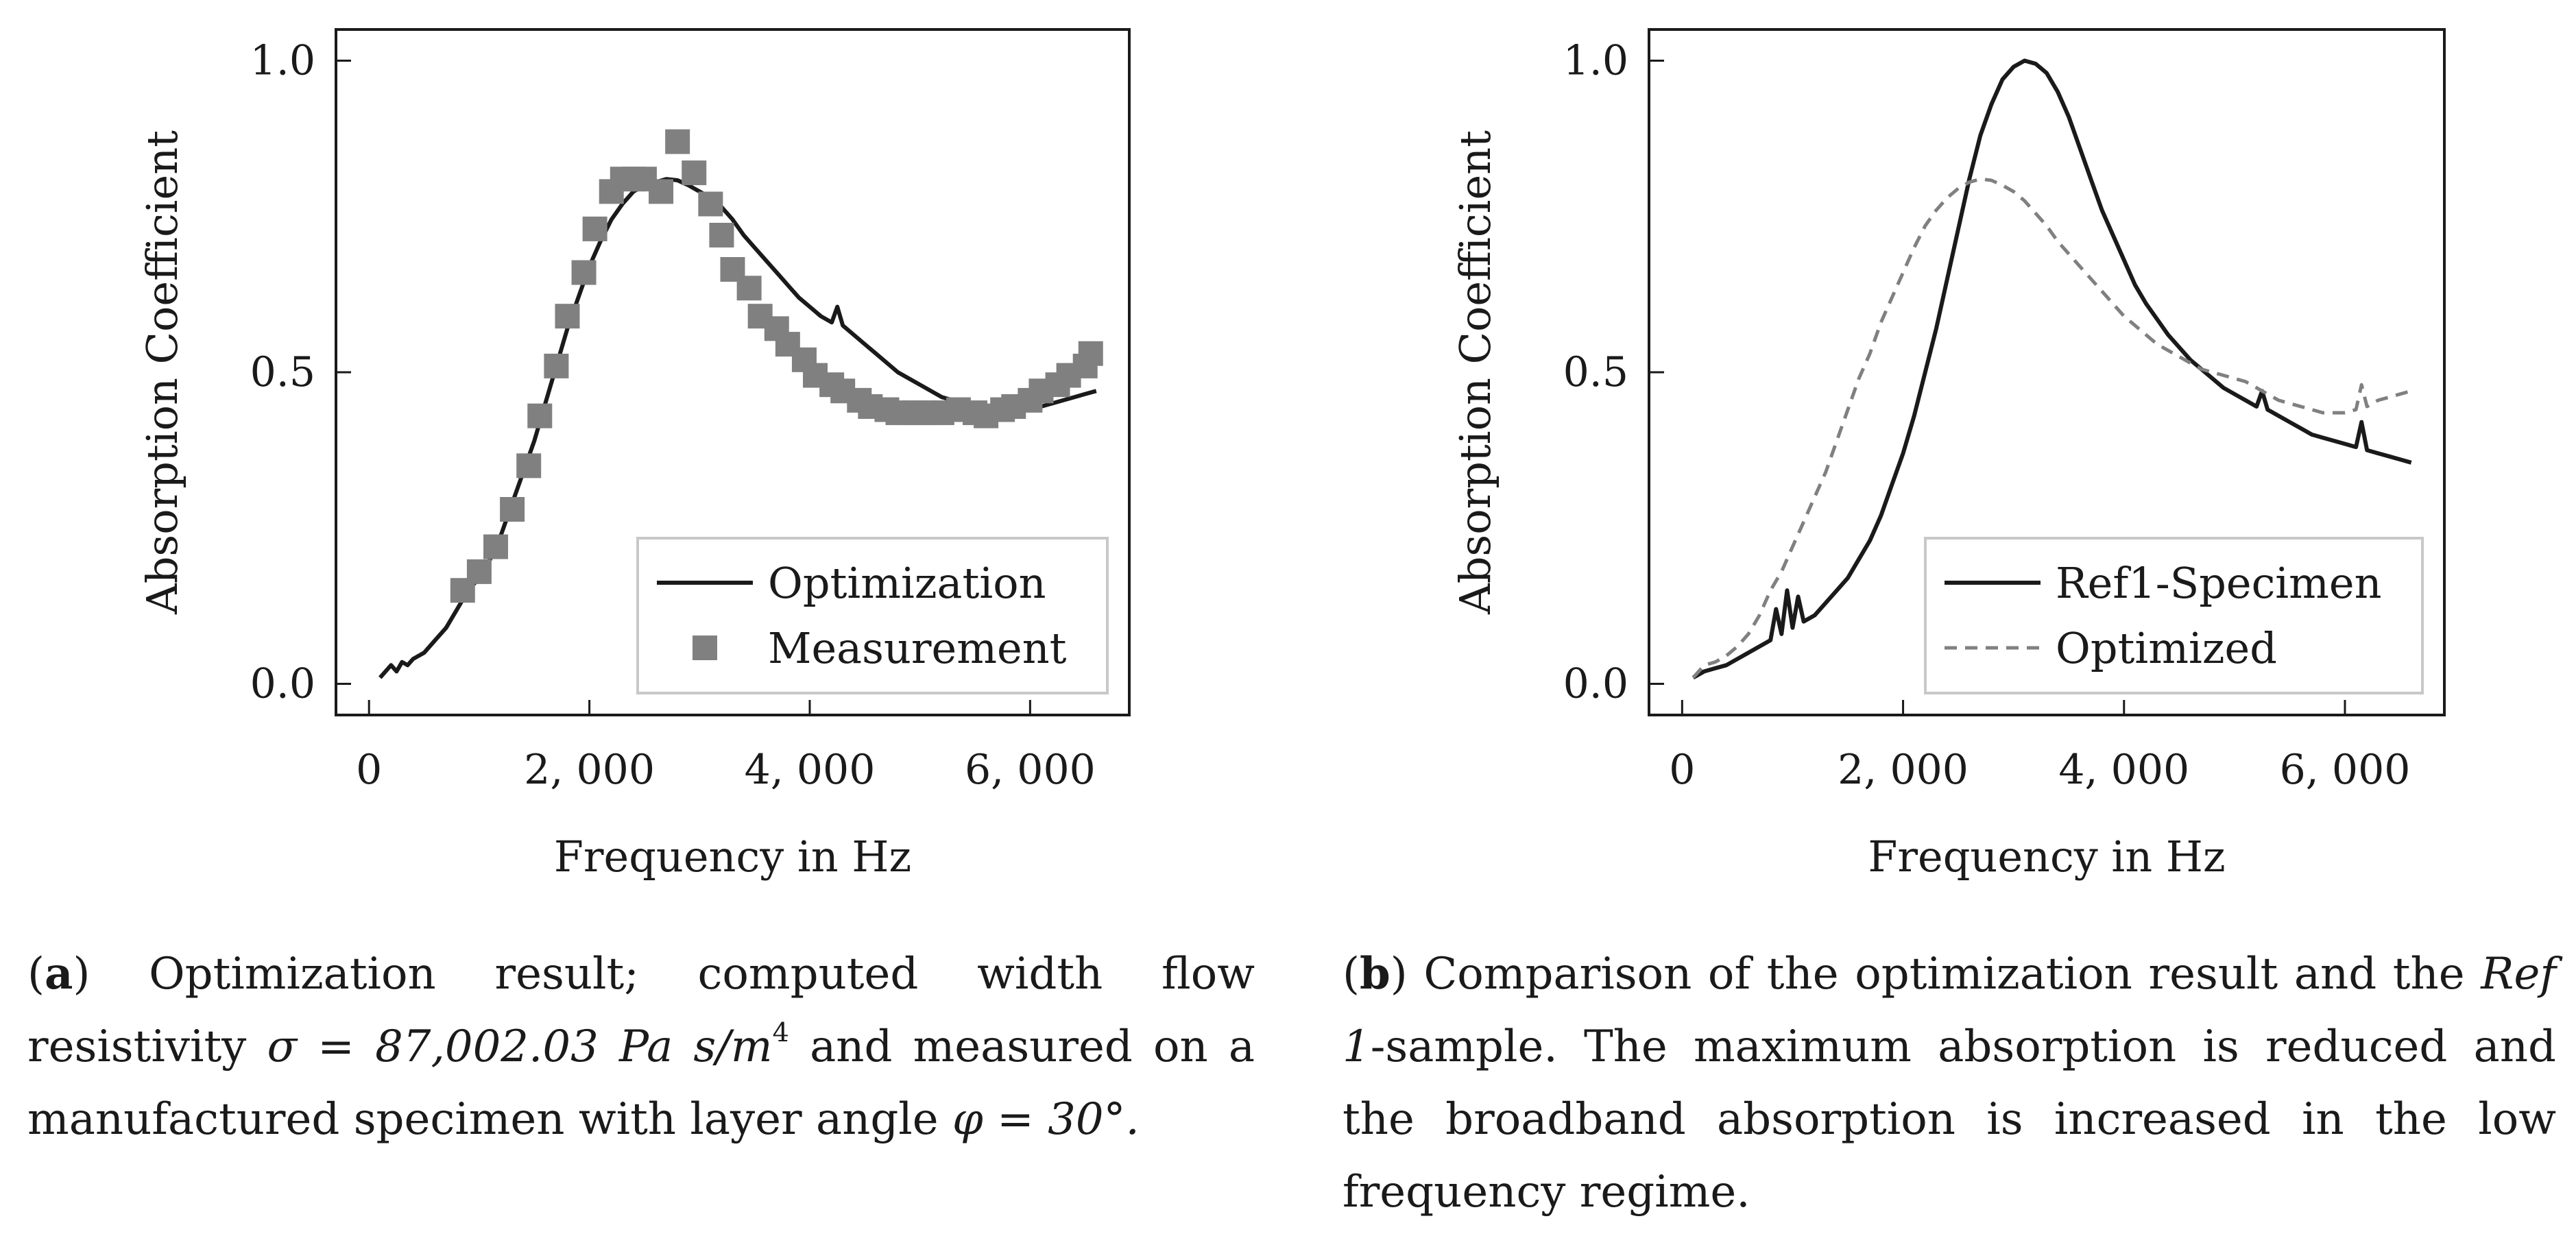 The height and width of the screenshot is (1247, 2576). I want to click on panel-b-y-tick-label: 1.0, so click(1596, 60).